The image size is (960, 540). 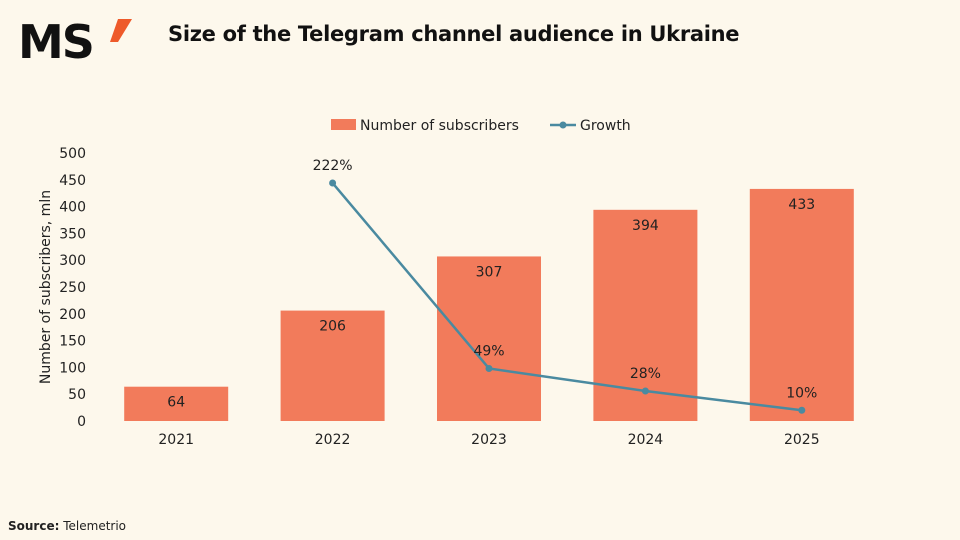 I want to click on y-tick-label: 100, so click(x=72, y=368).